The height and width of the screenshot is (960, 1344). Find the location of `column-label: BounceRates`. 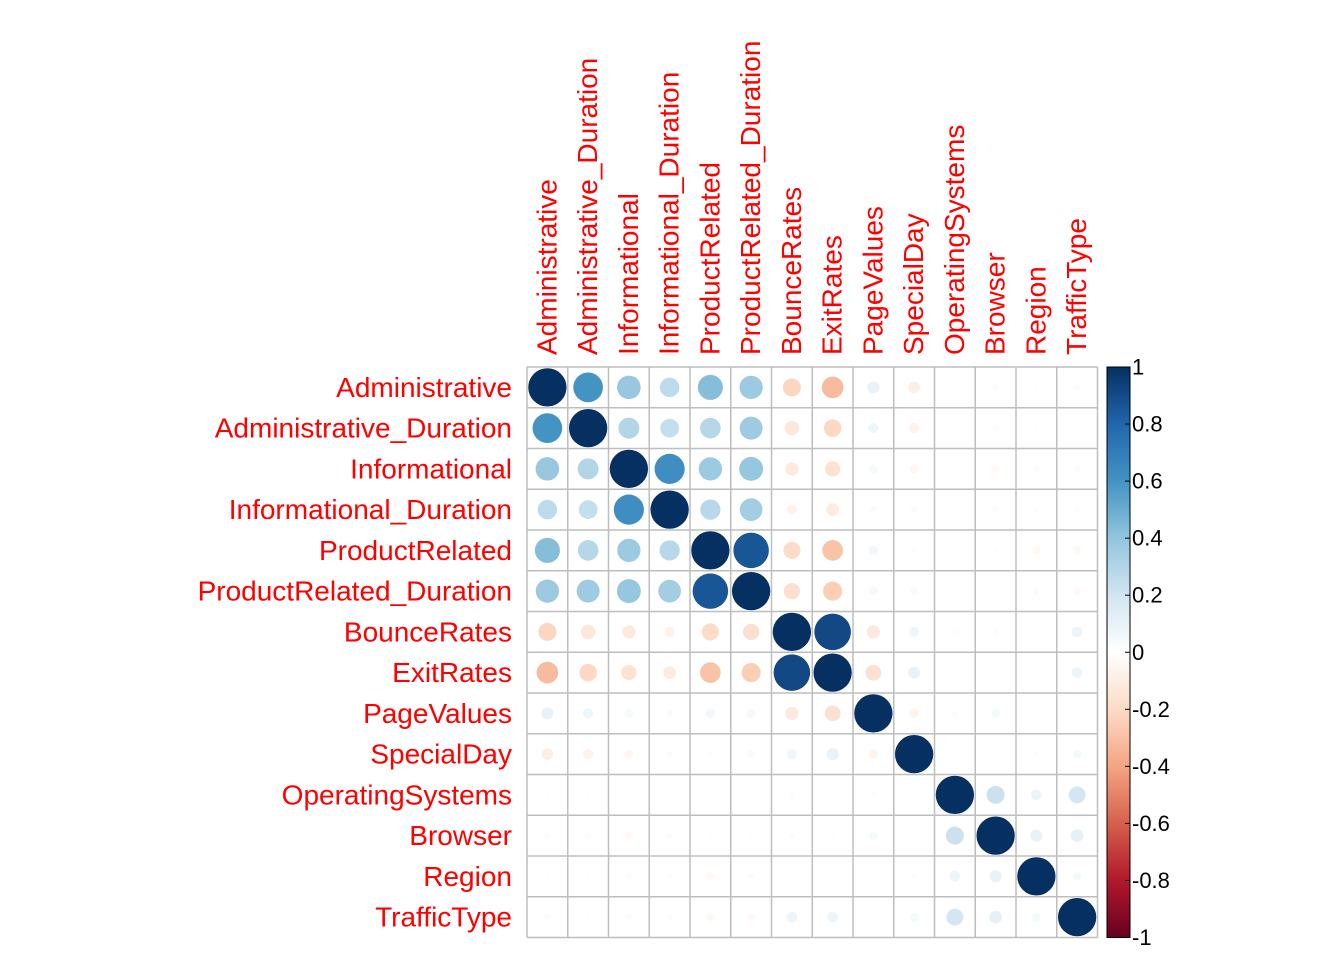

column-label: BounceRates is located at coordinates (791, 271).